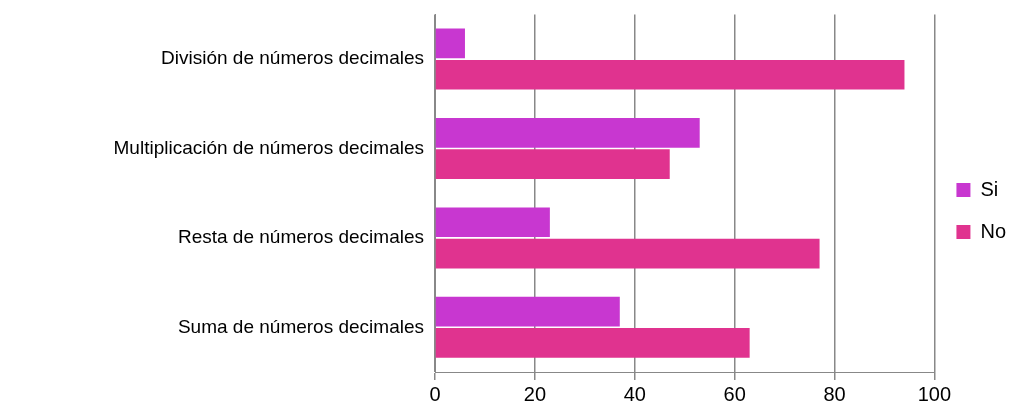 The image size is (1026, 414). What do you see at coordinates (435, 393) in the screenshot?
I see `x-tick-label: 0` at bounding box center [435, 393].